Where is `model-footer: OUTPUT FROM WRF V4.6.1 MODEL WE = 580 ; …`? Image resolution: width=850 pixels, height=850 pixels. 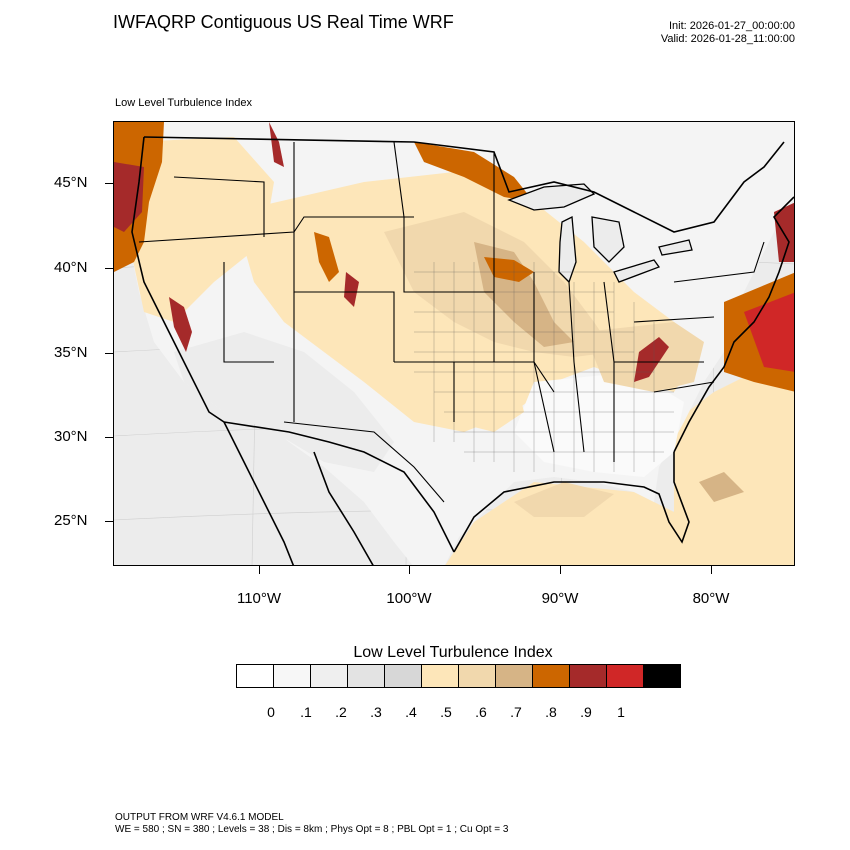
model-footer: OUTPUT FROM WRF V4.6.1 MODEL WE = 580 ; … is located at coordinates (311, 824).